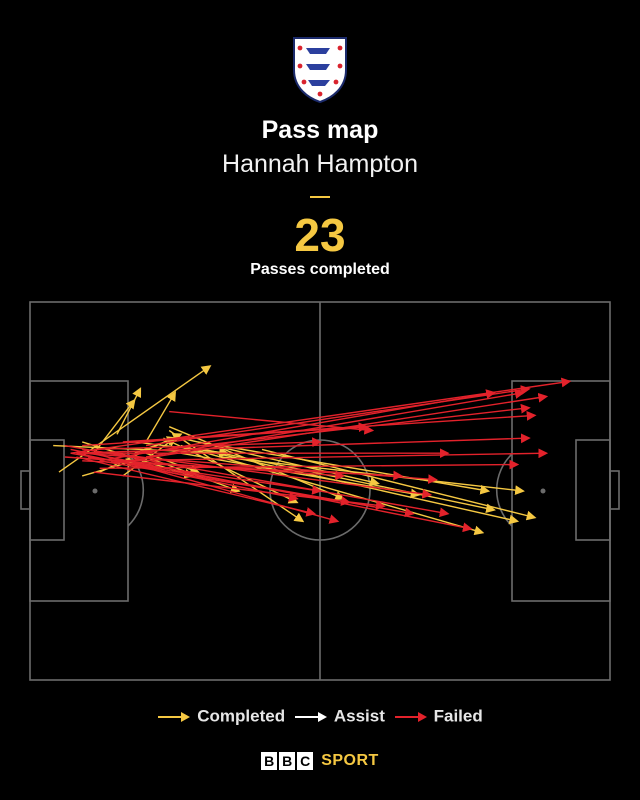  Describe the element at coordinates (95, 491) in the screenshot. I see `left-penalty-spot` at that location.